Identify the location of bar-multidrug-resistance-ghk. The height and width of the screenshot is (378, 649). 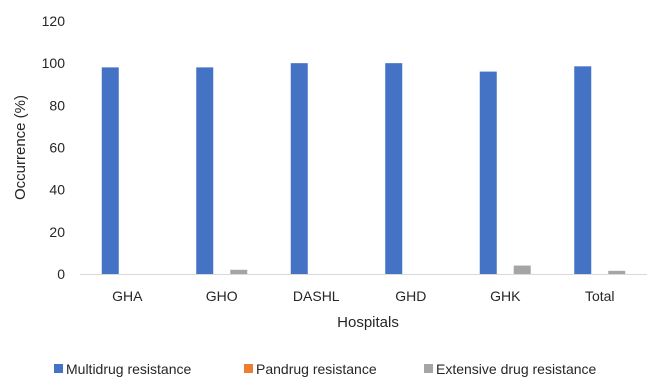
(488, 172).